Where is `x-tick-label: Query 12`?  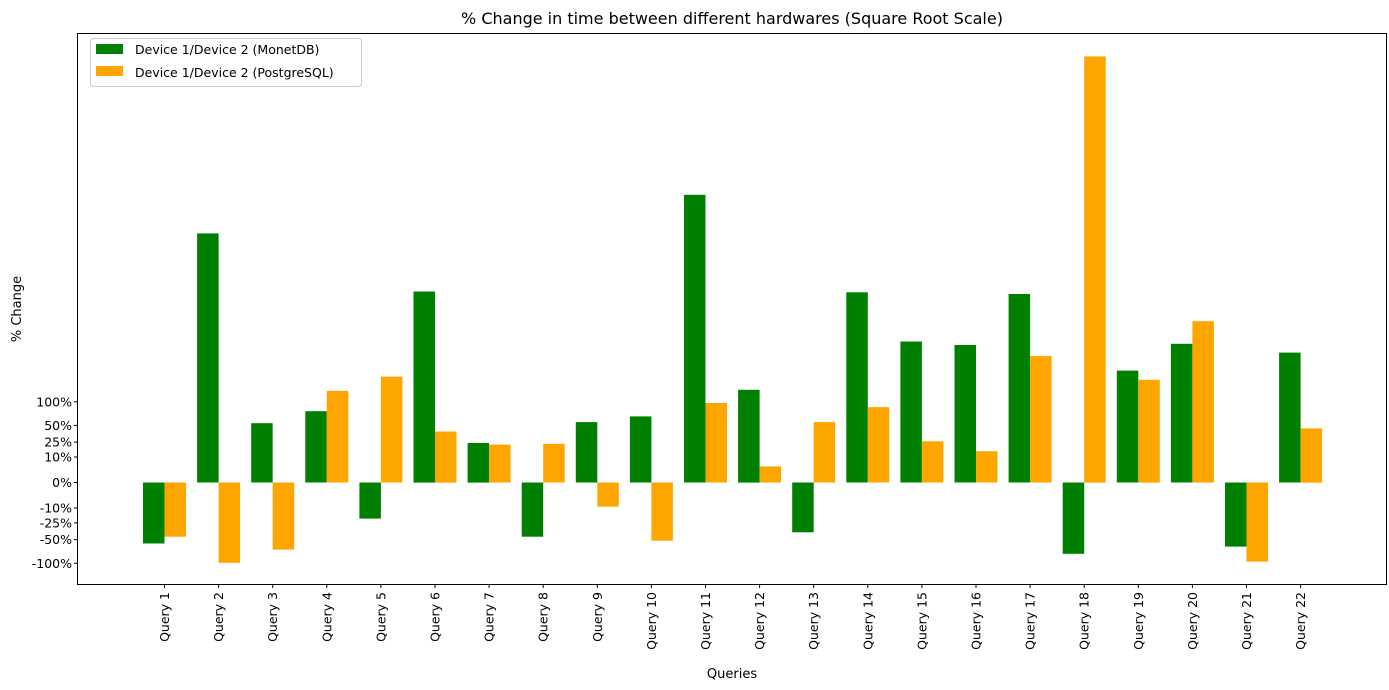 x-tick-label: Query 12 is located at coordinates (759, 621).